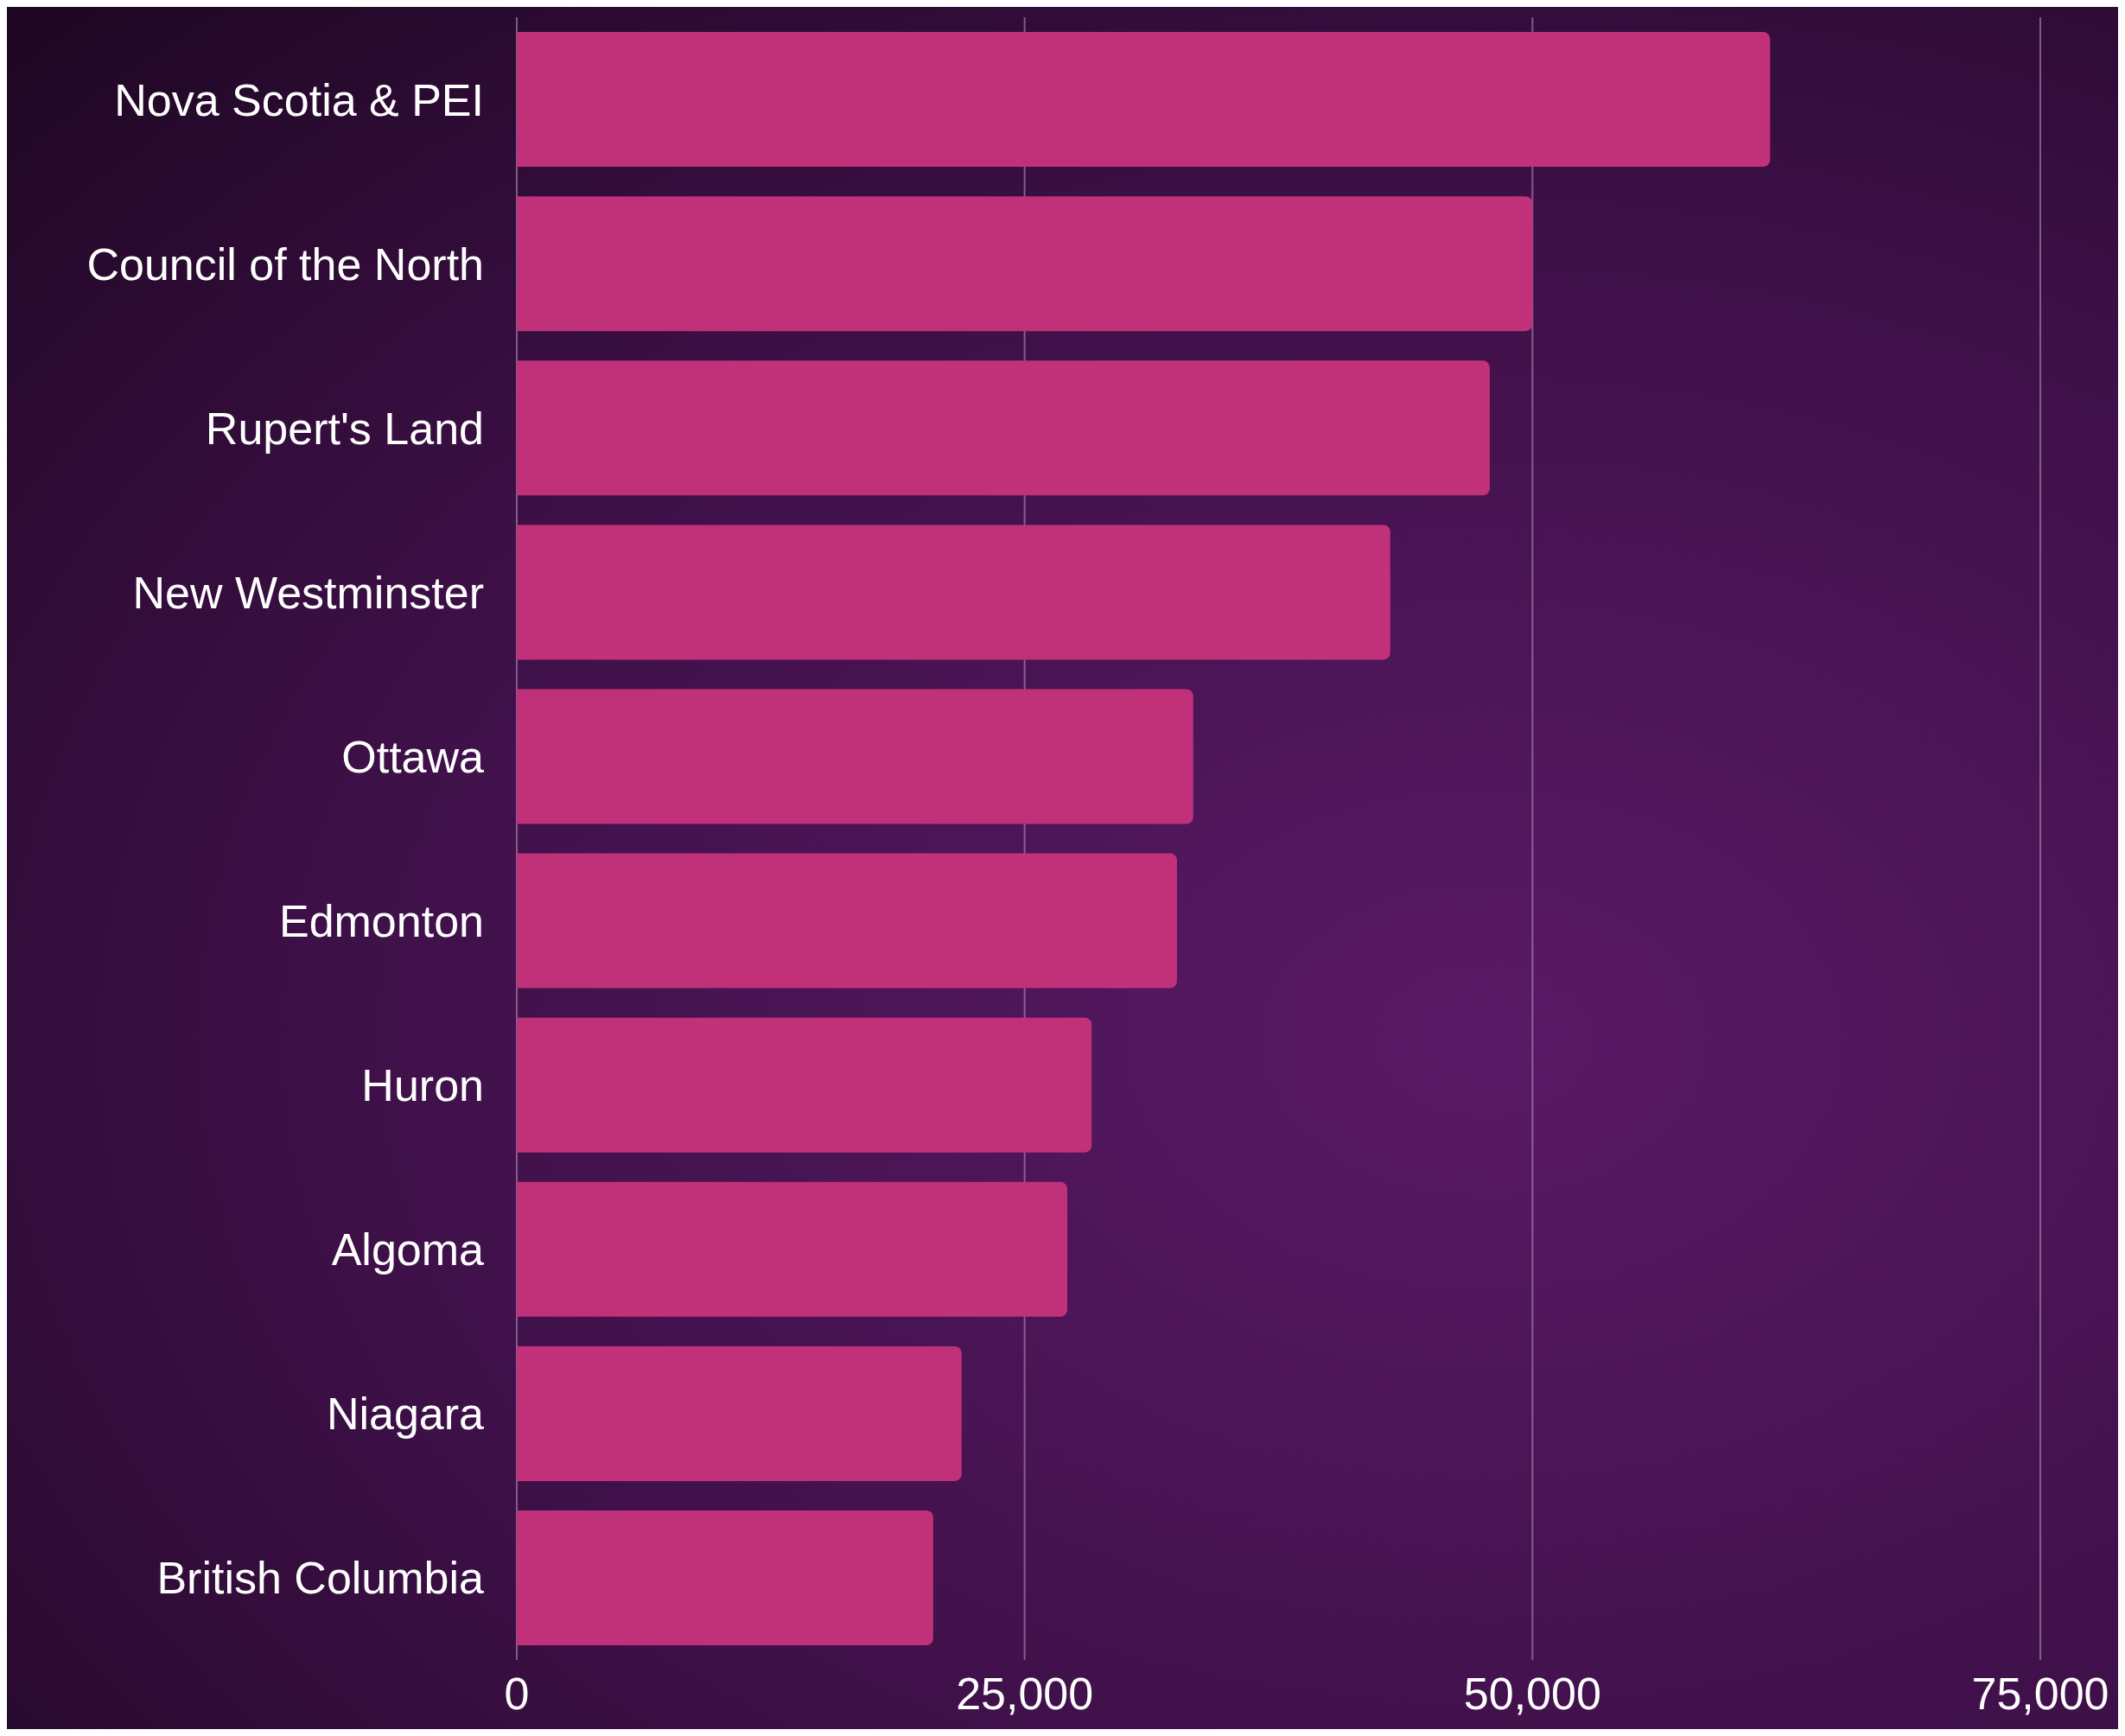 This screenshot has width=2125, height=1736. What do you see at coordinates (299, 99) in the screenshot?
I see `y-tick-label: Nova Scotia & PEI` at bounding box center [299, 99].